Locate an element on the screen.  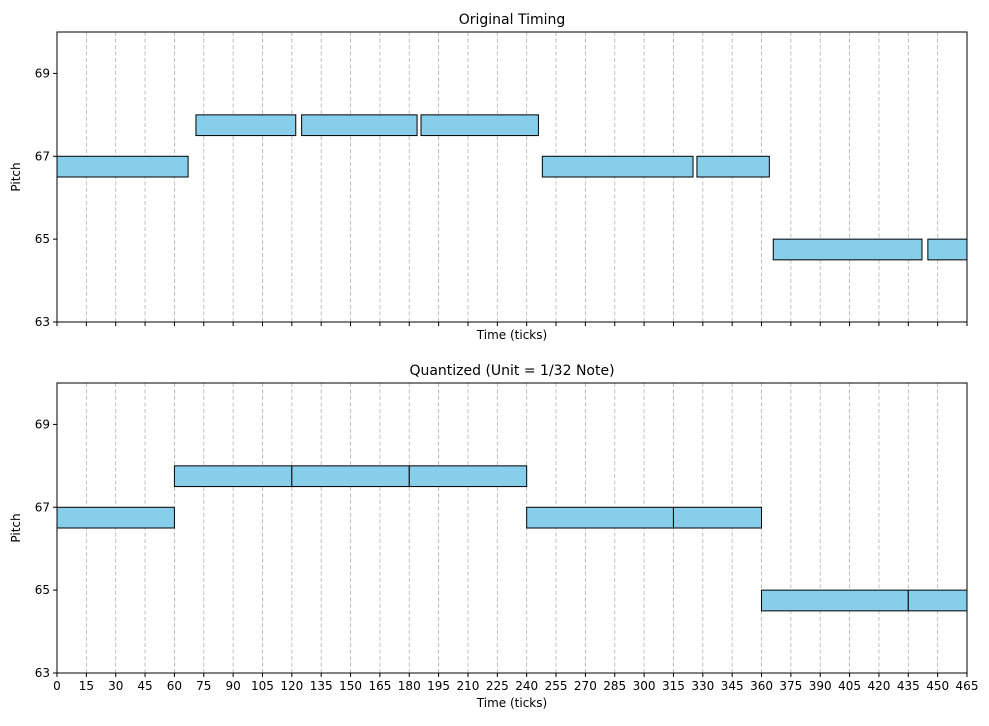
x-tick-label: 345 is located at coordinates (732, 686).